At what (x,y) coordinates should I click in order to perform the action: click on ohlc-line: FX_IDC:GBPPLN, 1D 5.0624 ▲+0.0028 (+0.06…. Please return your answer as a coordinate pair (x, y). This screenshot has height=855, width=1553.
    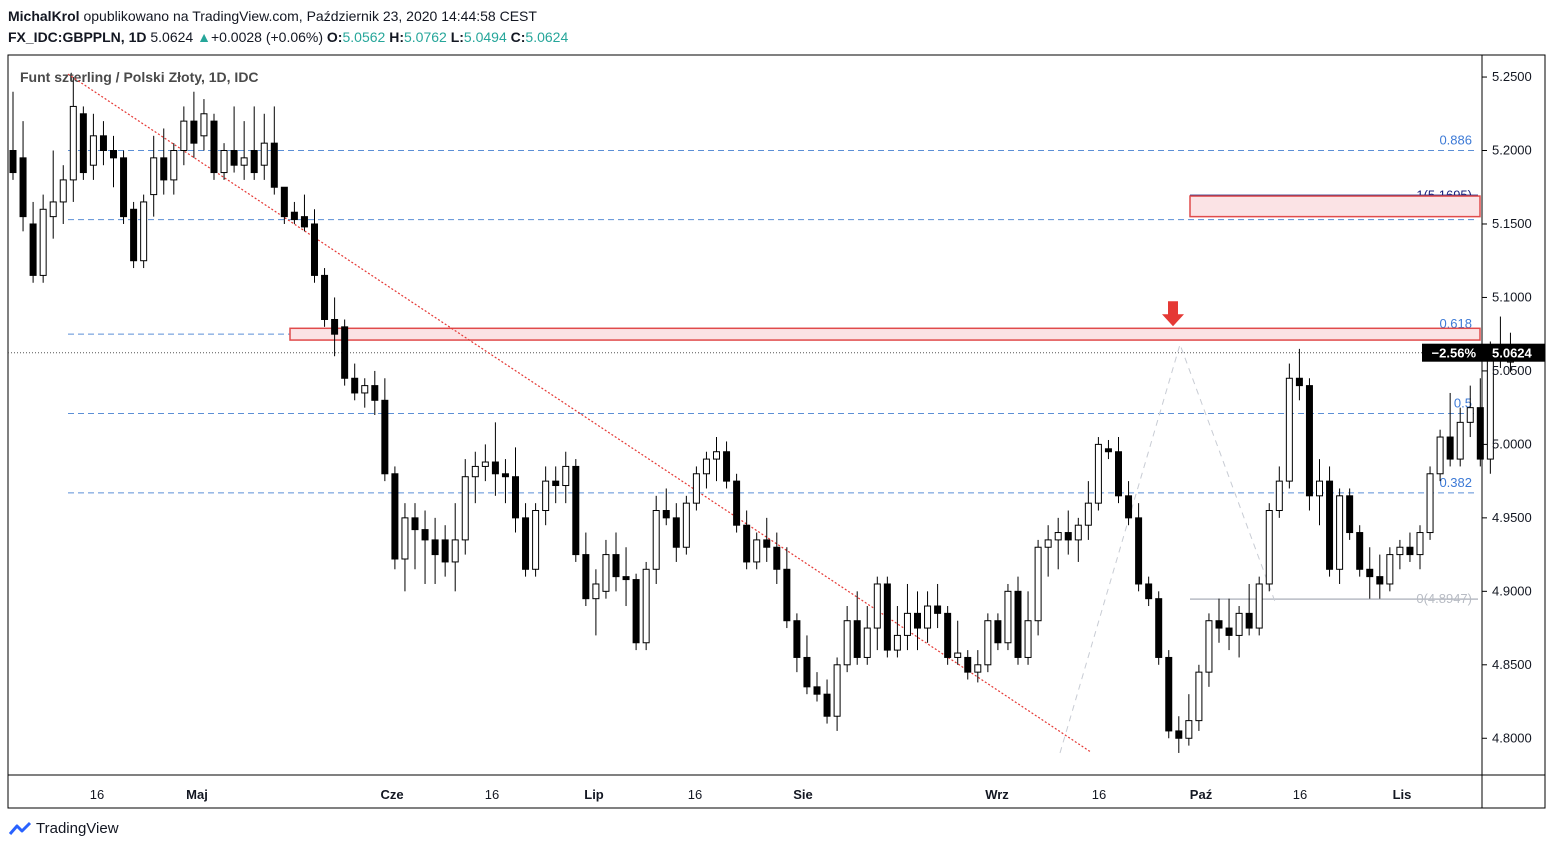
    Looking at the image, I should click on (288, 37).